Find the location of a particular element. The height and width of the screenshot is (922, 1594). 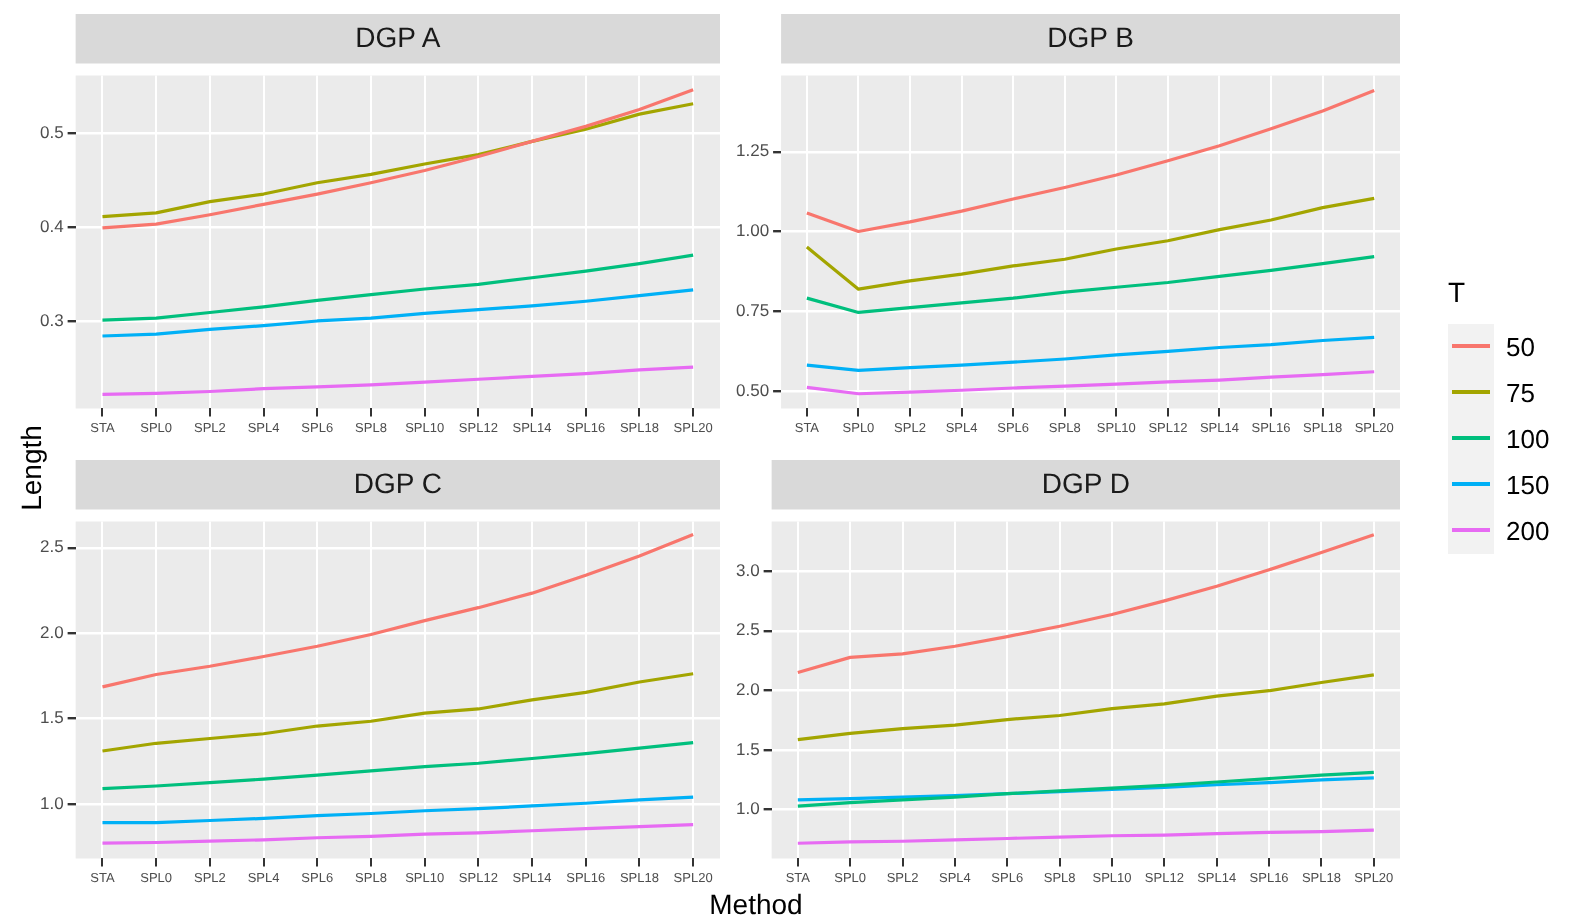

y-tick-label: 0.50 is located at coordinates (752, 389).